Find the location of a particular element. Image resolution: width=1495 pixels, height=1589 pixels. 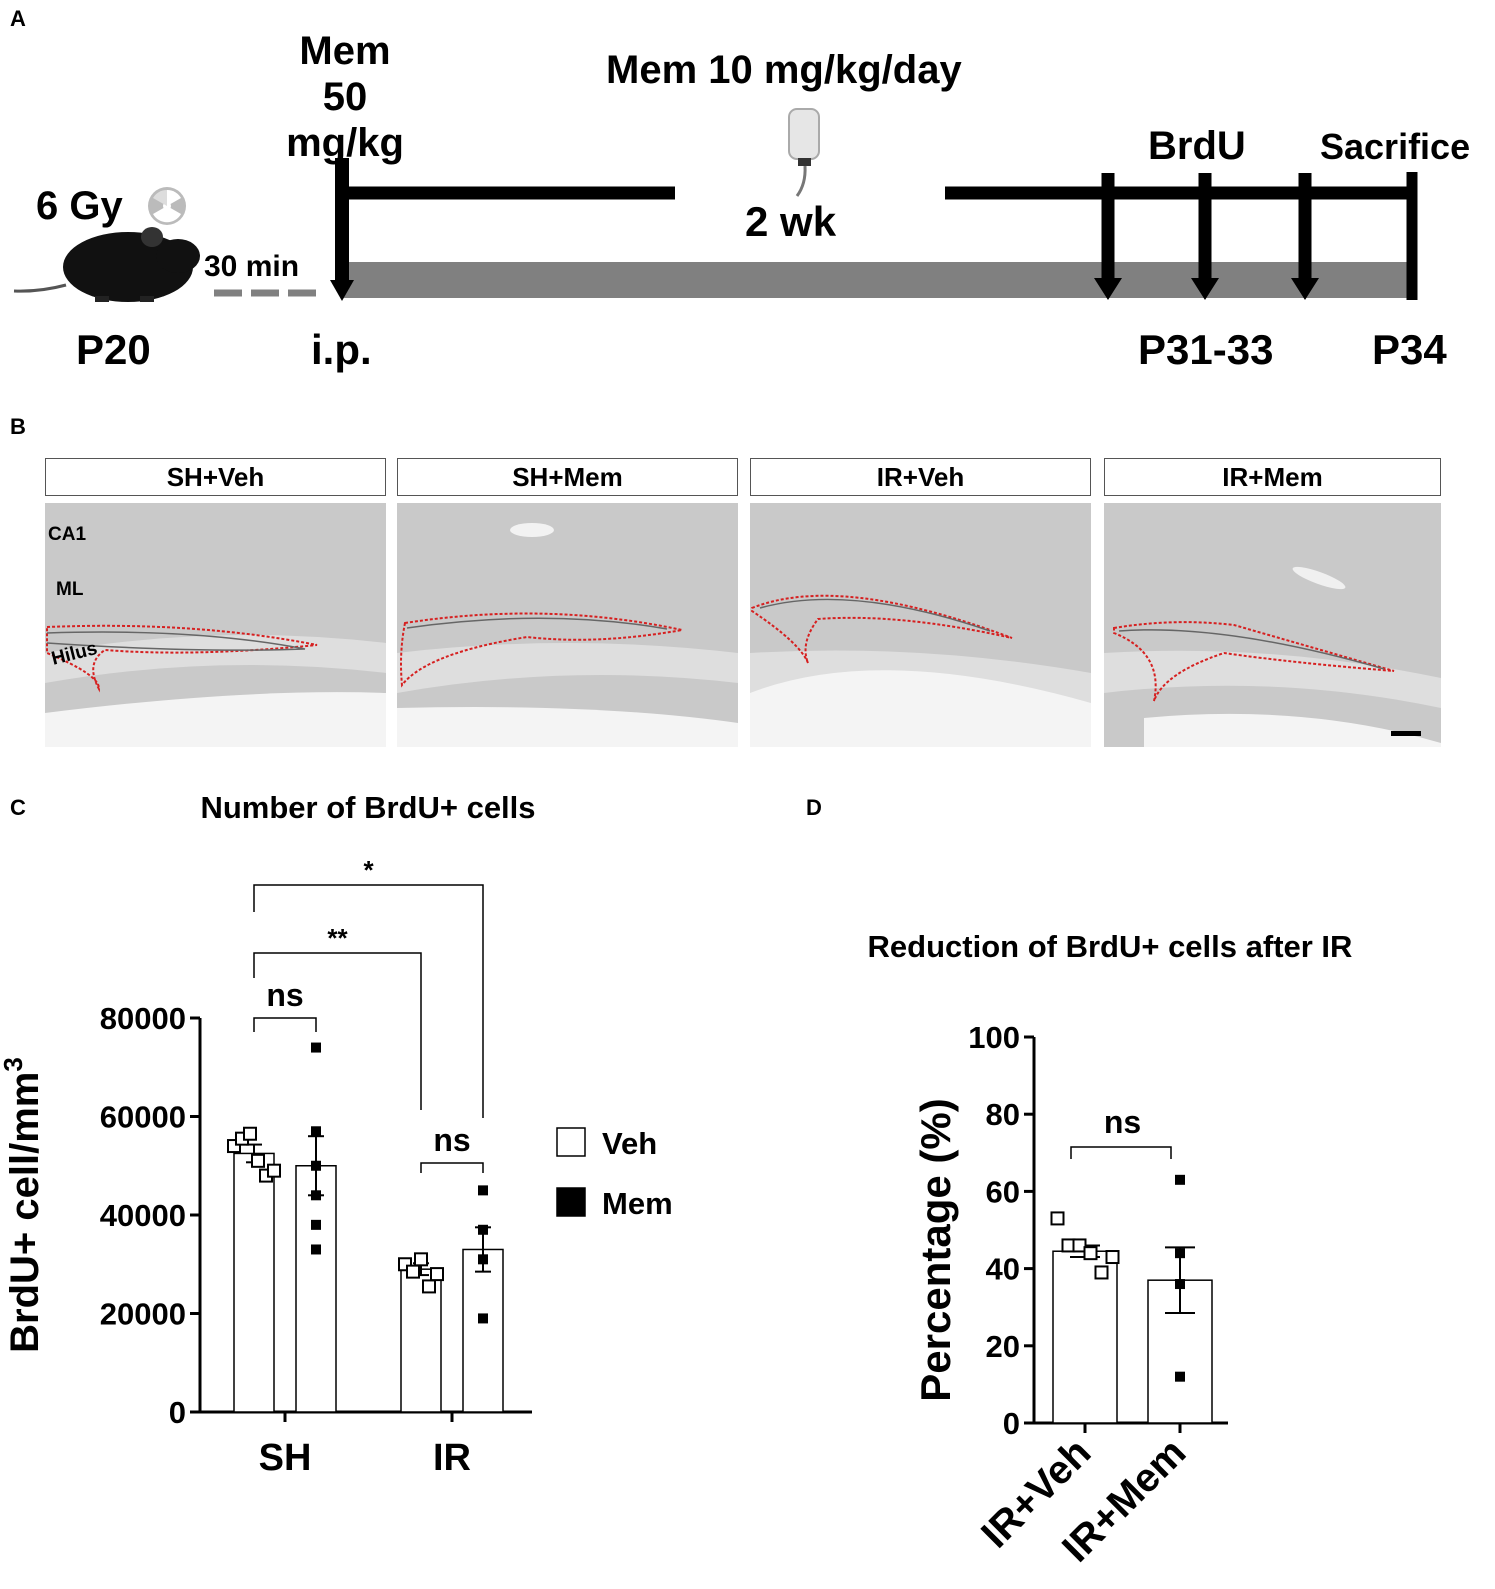

p34-label: P34 is located at coordinates (1409, 349).